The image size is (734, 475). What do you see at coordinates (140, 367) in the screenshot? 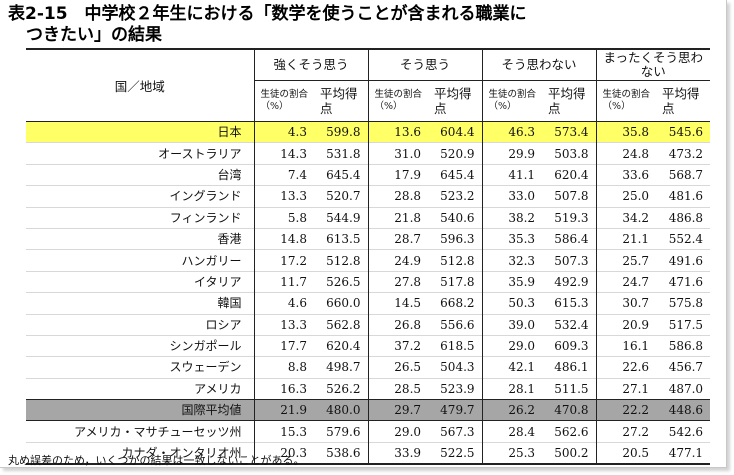
I see `country-name: スウェーデン` at bounding box center [140, 367].